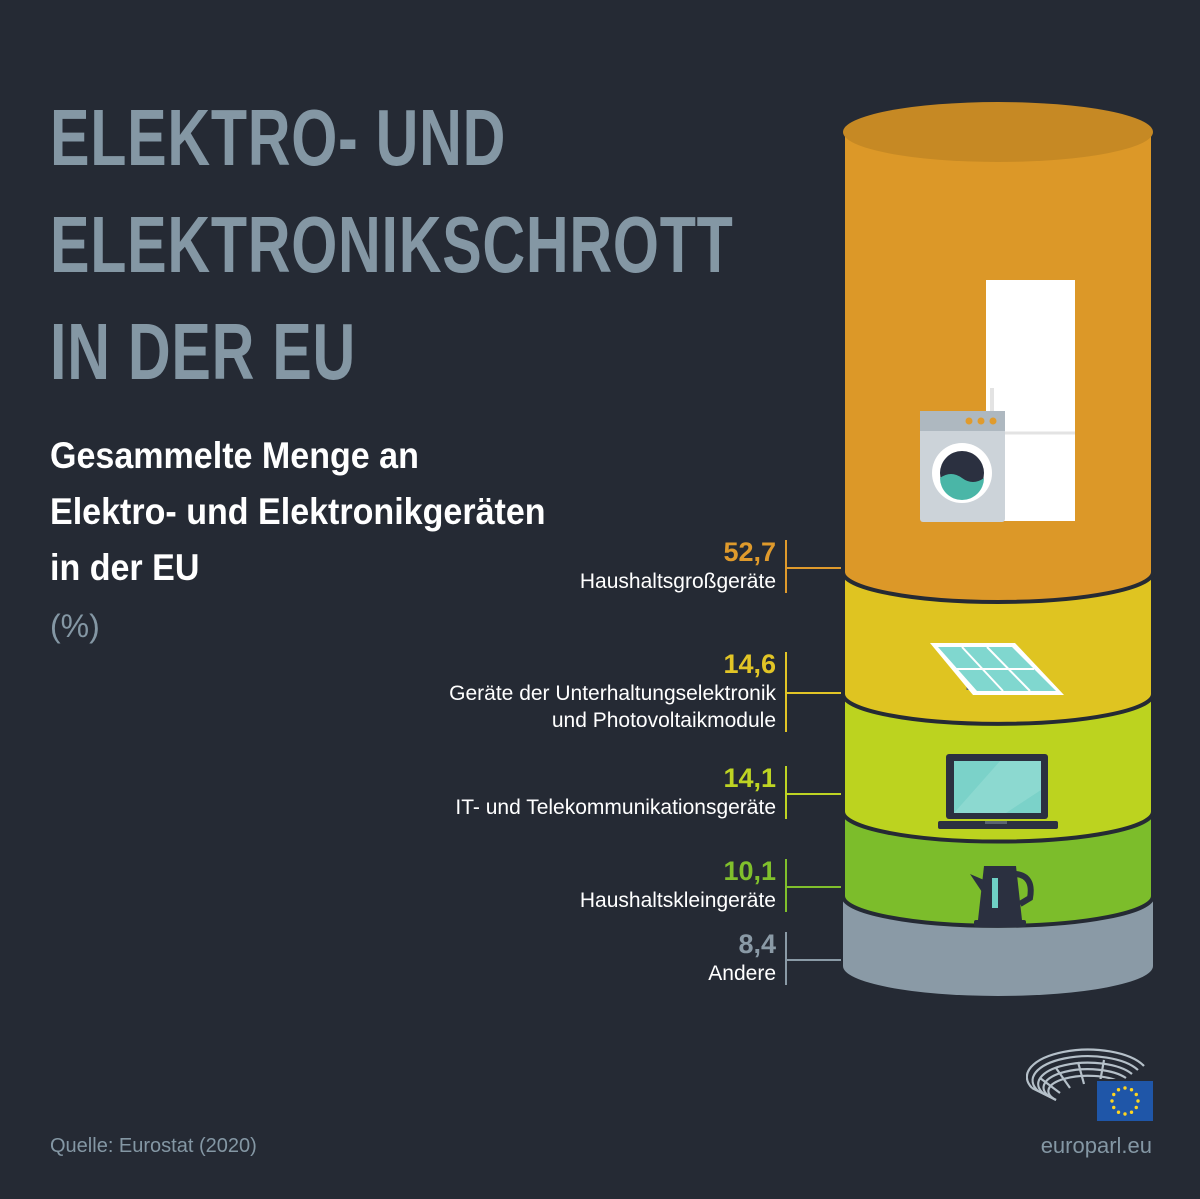  Describe the element at coordinates (742, 973) in the screenshot. I see `segment-category: Andere` at that location.